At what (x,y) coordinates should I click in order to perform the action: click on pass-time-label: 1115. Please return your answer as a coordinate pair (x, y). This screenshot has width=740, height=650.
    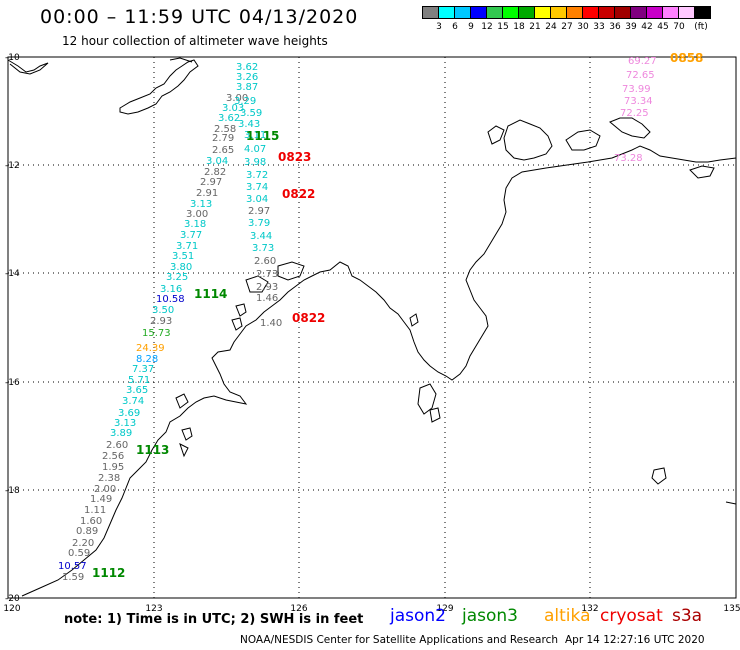
    Looking at the image, I should click on (262, 136).